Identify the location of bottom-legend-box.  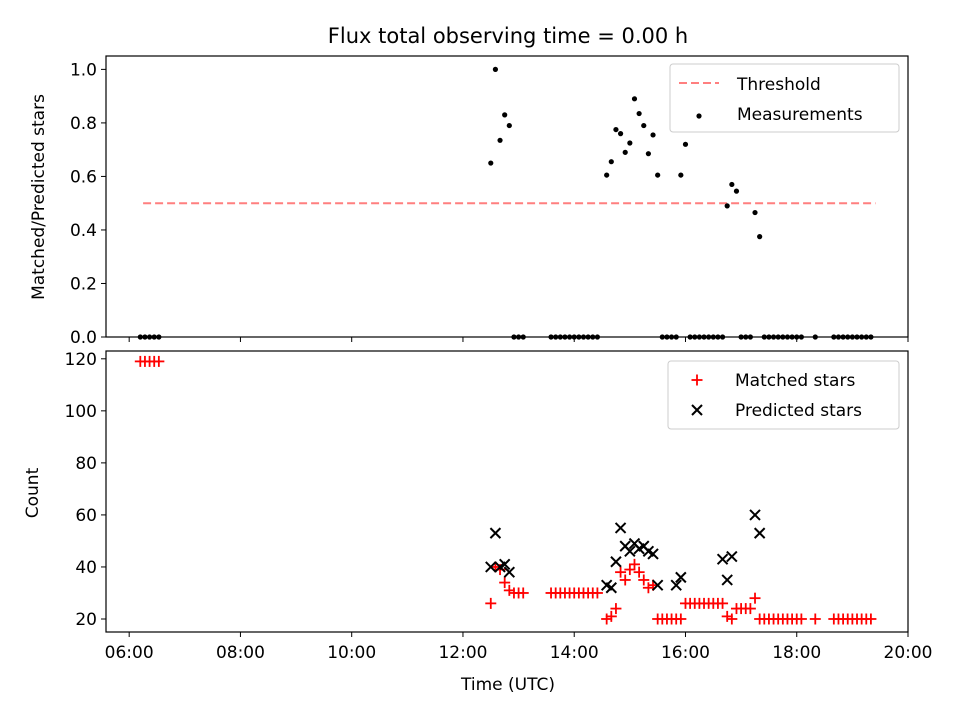
(783, 395).